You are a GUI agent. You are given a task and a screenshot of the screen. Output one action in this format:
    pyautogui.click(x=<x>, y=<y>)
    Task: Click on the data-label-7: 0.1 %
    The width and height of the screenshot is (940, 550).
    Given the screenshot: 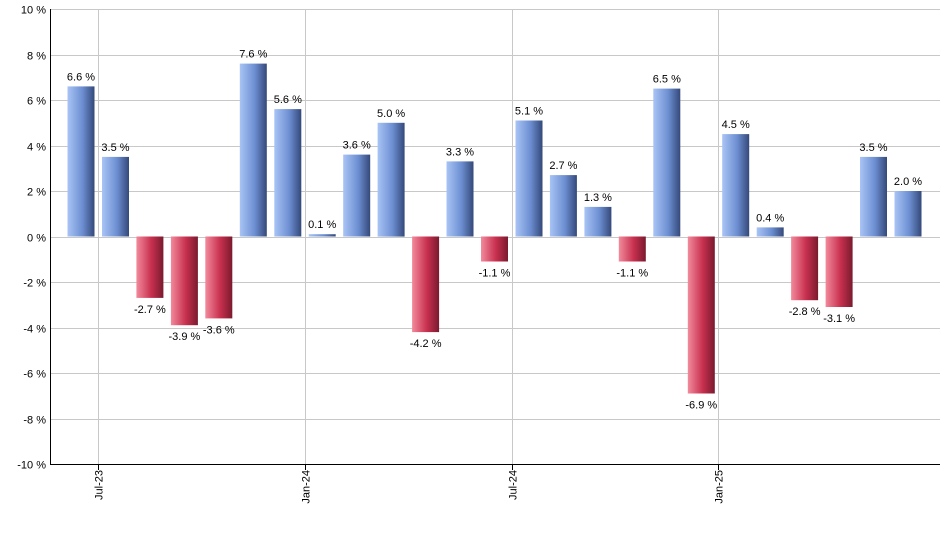 What is the action you would take?
    pyautogui.click(x=322, y=225)
    